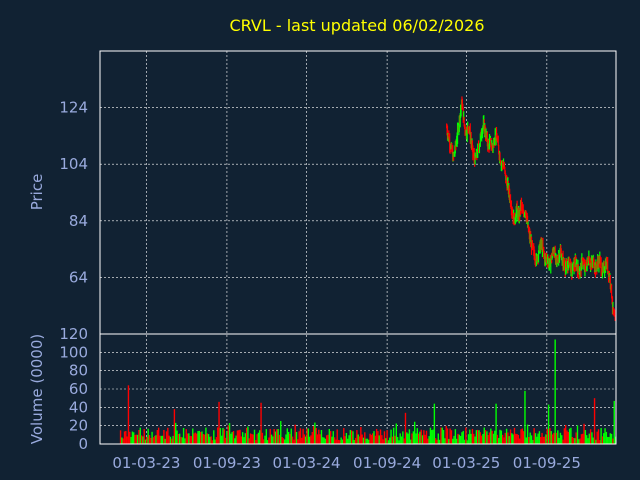 This screenshot has height=480, width=640. Describe the element at coordinates (73, 352) in the screenshot. I see `volume-tick-label: 100` at that location.